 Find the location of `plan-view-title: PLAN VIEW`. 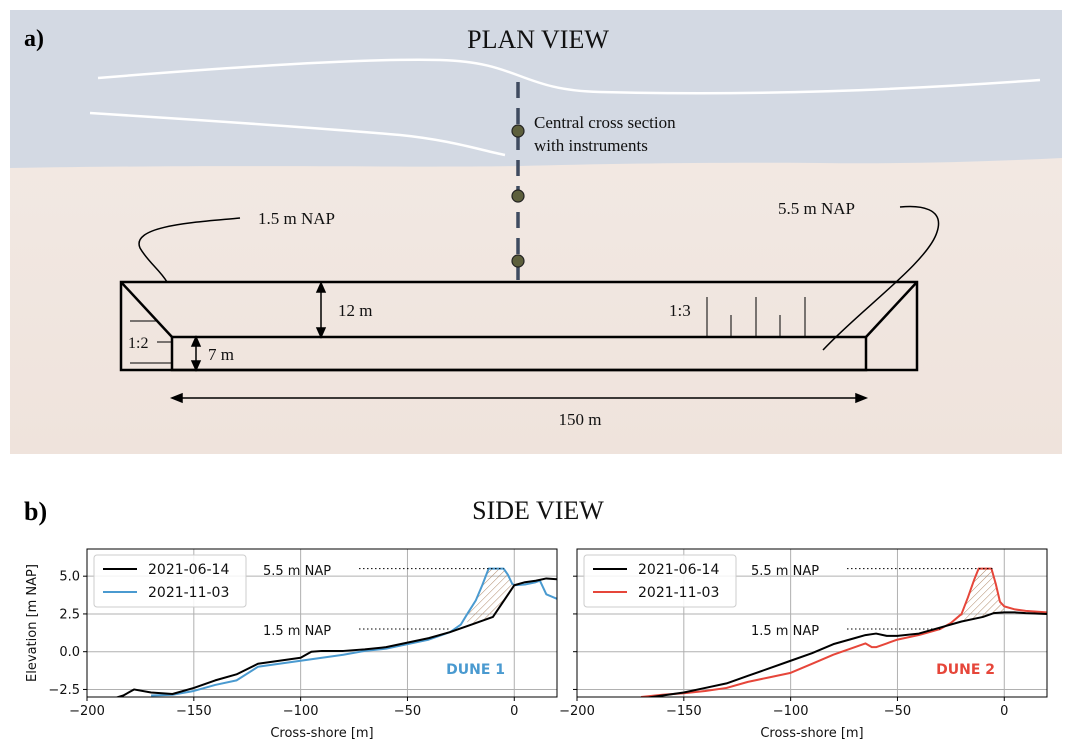

plan-view-title: PLAN VIEW is located at coordinates (538, 39).